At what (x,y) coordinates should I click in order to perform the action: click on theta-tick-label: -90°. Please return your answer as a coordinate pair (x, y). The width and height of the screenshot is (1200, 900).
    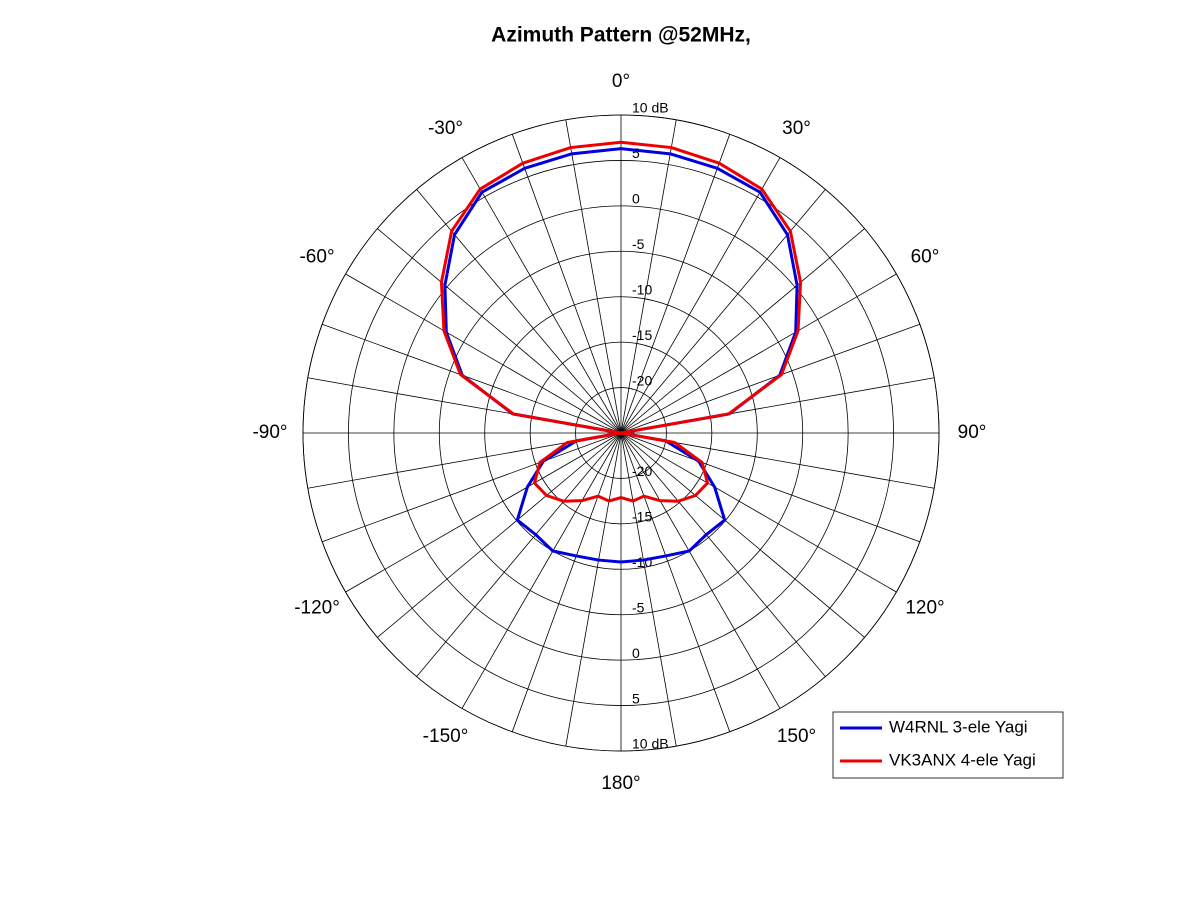
    Looking at the image, I should click on (269, 432).